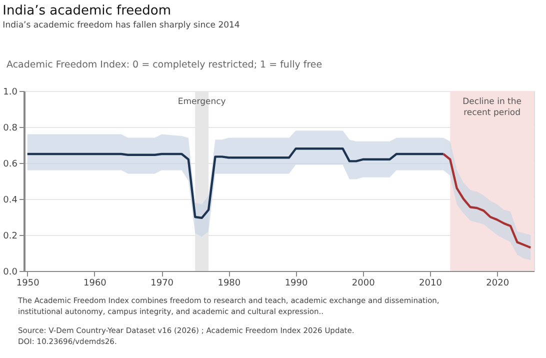 The width and height of the screenshot is (546, 358). What do you see at coordinates (202, 102) in the screenshot?
I see `band-label: Emergency` at bounding box center [202, 102].